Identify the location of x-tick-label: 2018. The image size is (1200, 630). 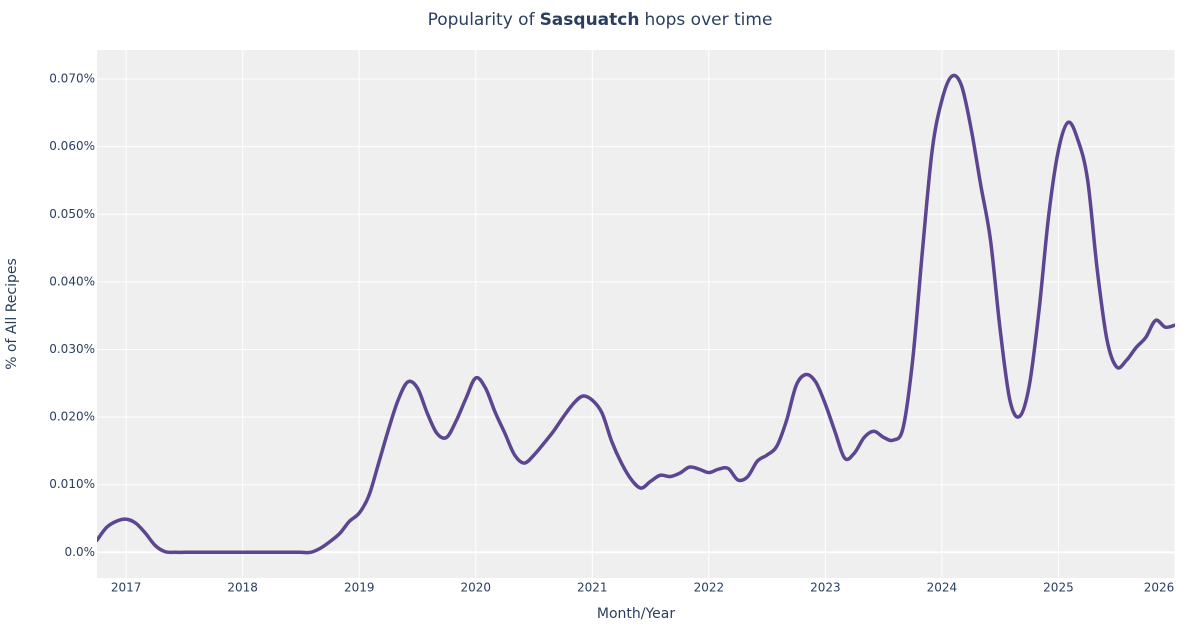
(242, 588).